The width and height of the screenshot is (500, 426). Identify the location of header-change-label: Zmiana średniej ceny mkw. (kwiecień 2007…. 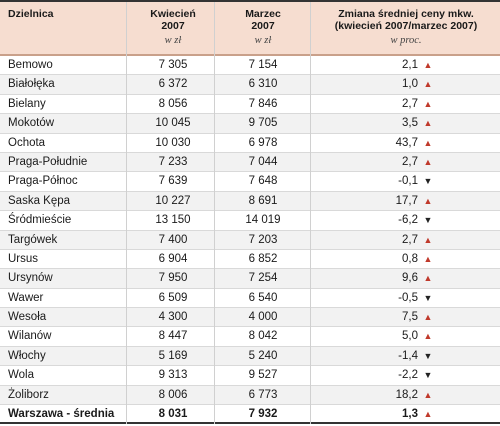
(406, 20).